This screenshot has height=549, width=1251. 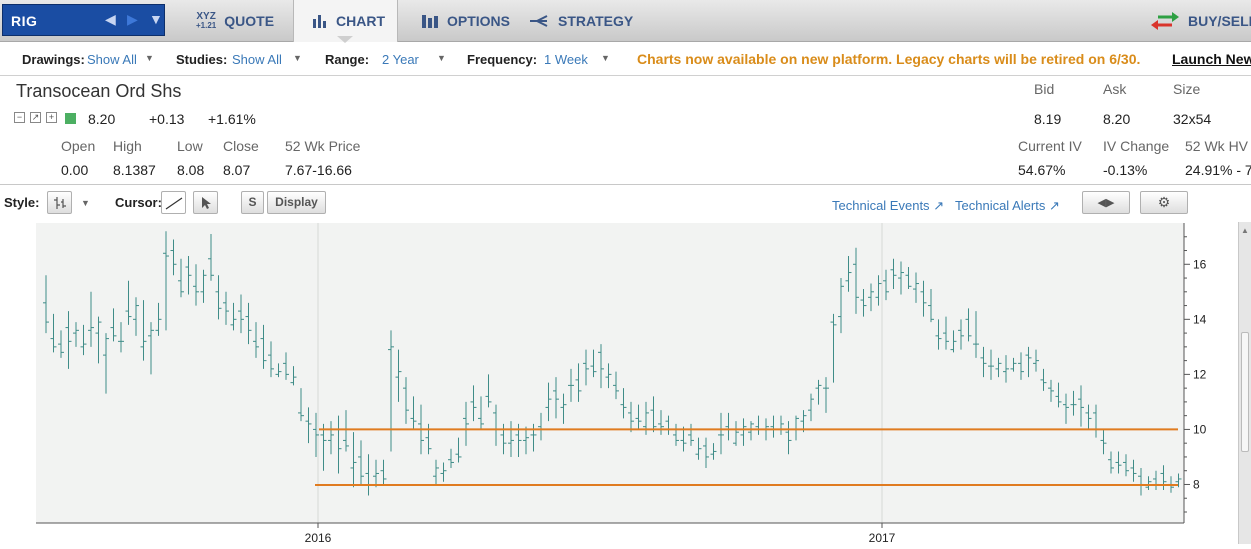 What do you see at coordinates (202, 59) in the screenshot?
I see `studies-label: Studies:` at bounding box center [202, 59].